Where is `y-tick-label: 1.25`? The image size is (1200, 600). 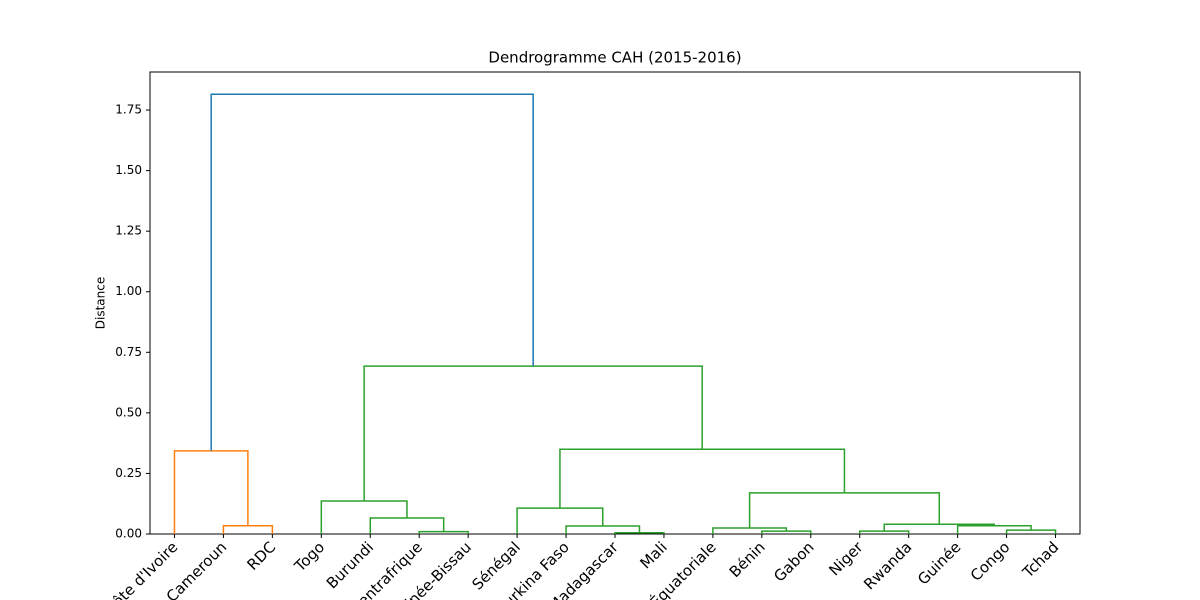 y-tick-label: 1.25 is located at coordinates (128, 231).